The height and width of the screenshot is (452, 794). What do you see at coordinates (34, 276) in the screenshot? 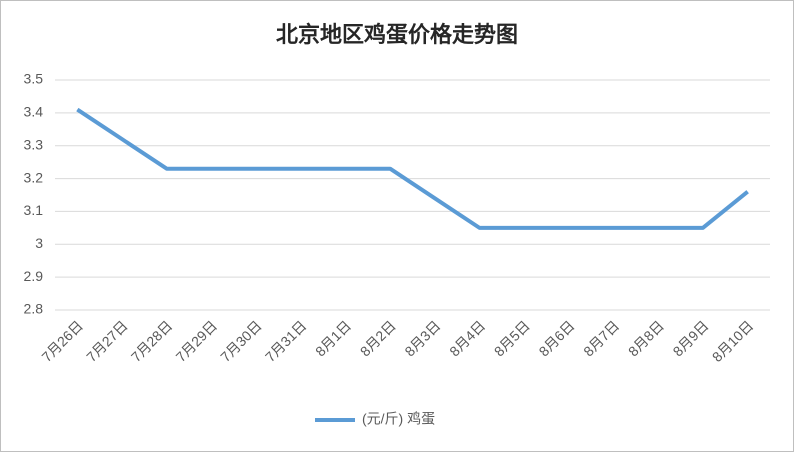
I see `y-tick-label: 2.9` at bounding box center [34, 276].